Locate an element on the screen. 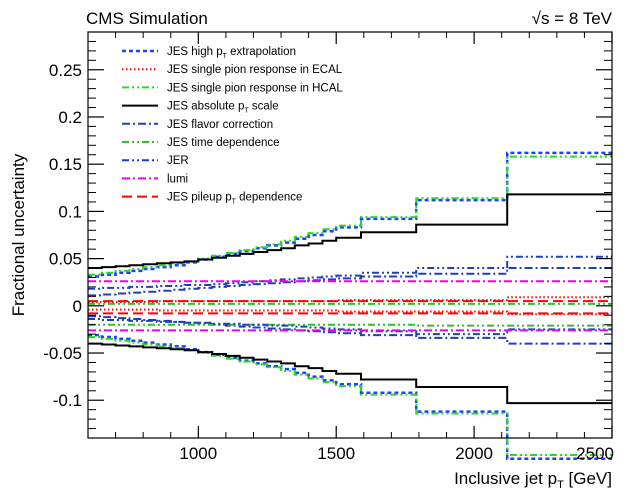 Image resolution: width=636 pixels, height=493 pixels. series-jes-flavor-correction is located at coordinates (350, 306).